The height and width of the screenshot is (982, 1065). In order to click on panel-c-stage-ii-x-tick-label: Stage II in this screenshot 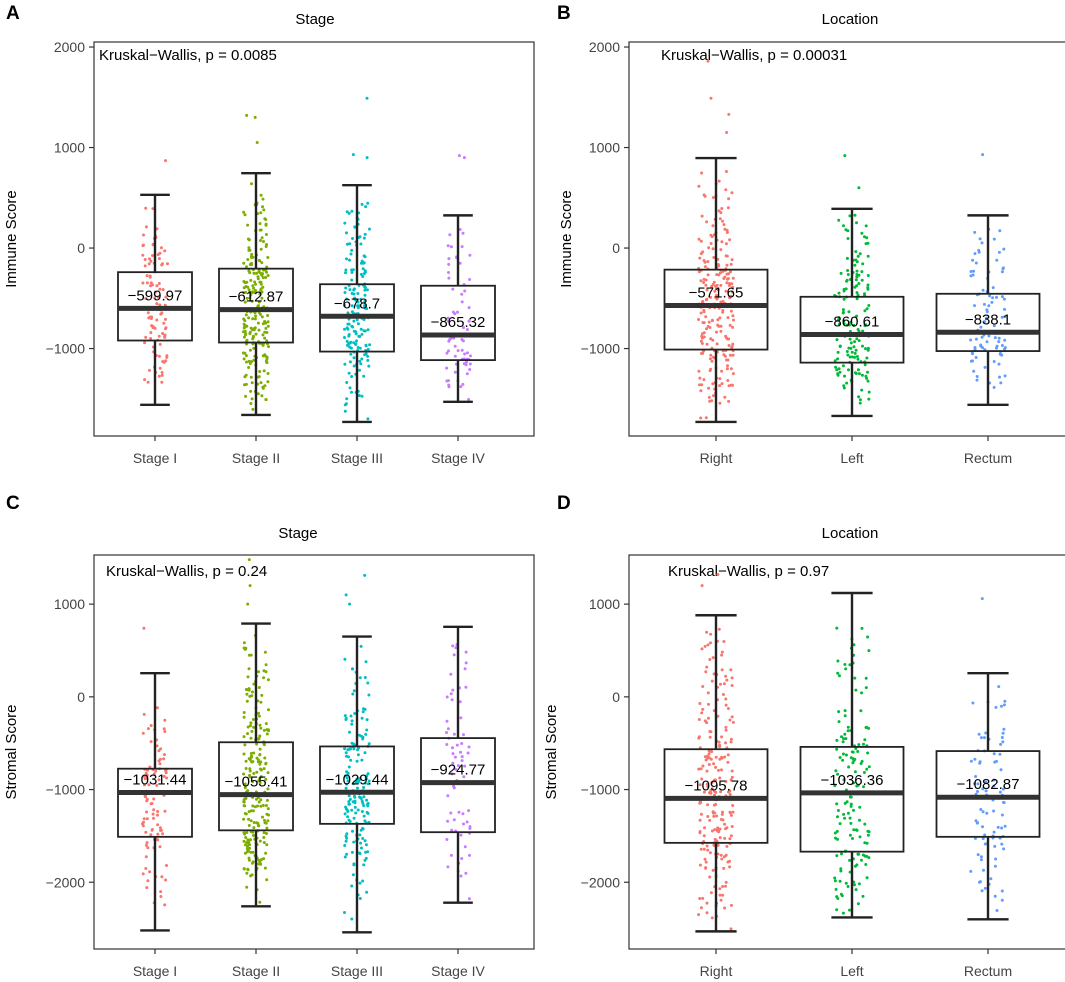, I will do `click(256, 971)`.